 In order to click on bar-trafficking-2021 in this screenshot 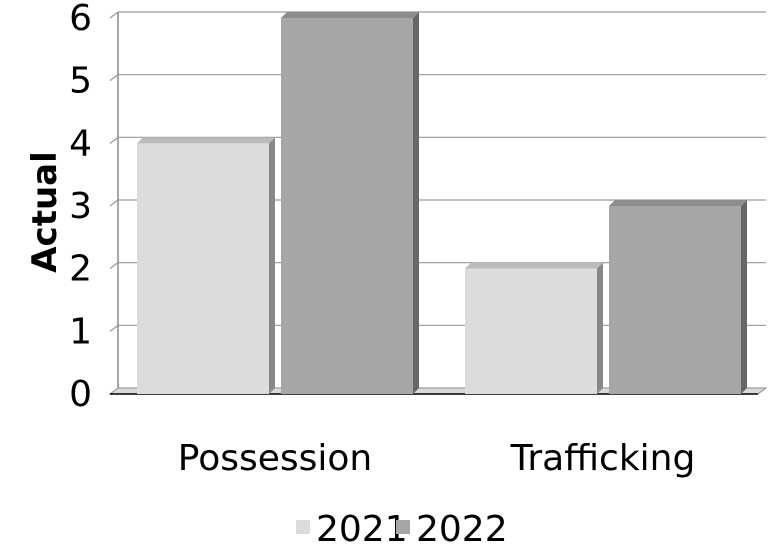, I will do `click(534, 328)`.